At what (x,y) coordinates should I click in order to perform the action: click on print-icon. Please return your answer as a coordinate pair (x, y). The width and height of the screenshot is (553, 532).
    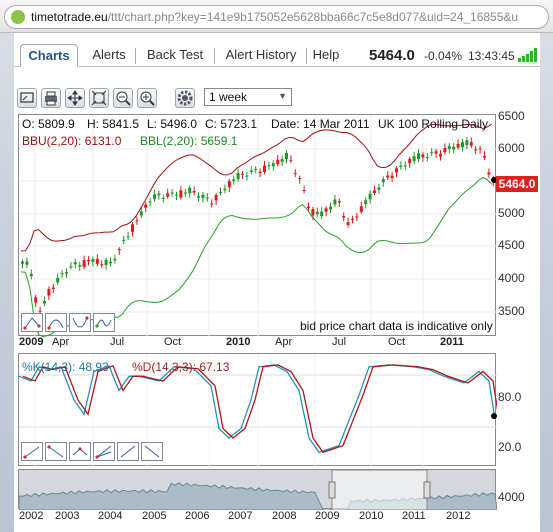
    Looking at the image, I should click on (51, 98).